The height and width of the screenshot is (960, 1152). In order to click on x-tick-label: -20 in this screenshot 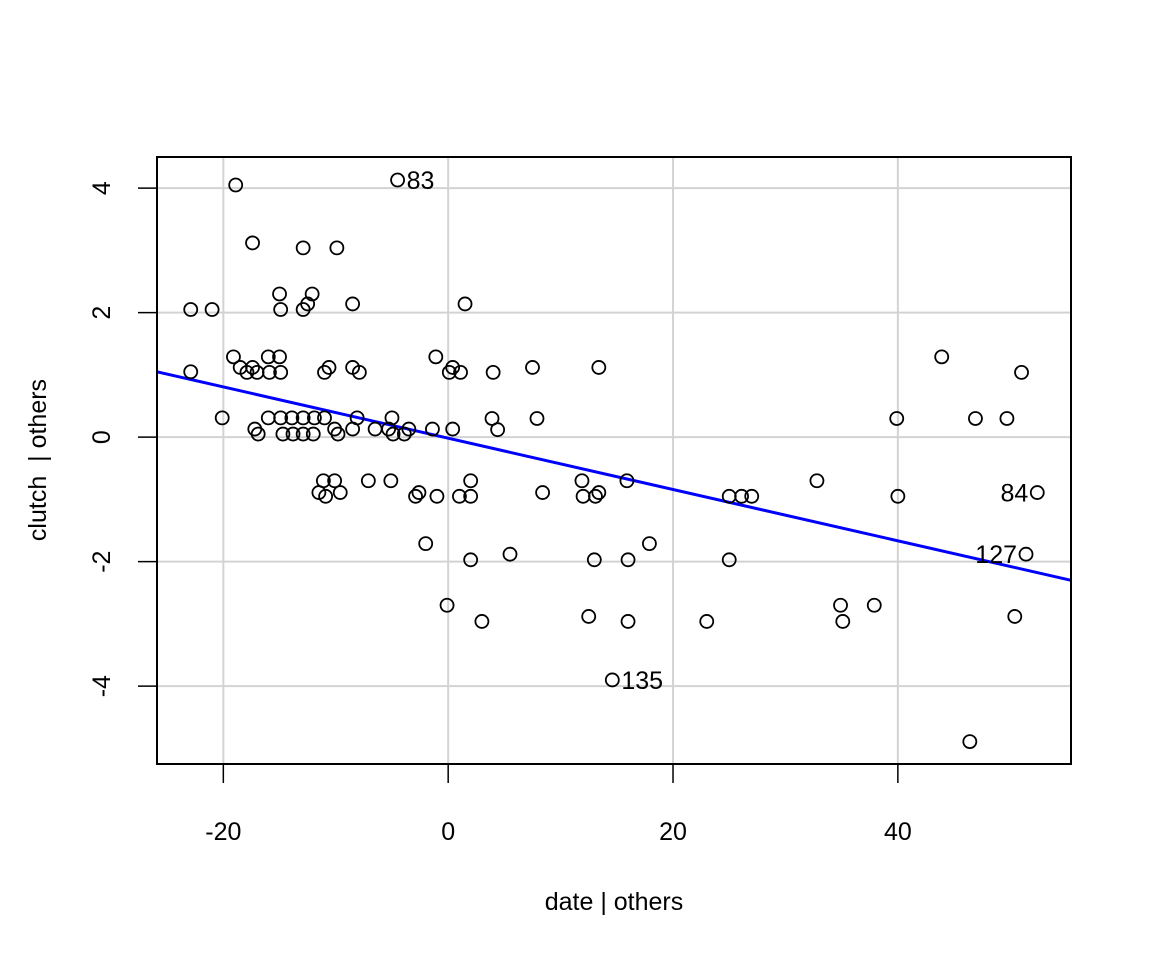, I will do `click(223, 832)`.